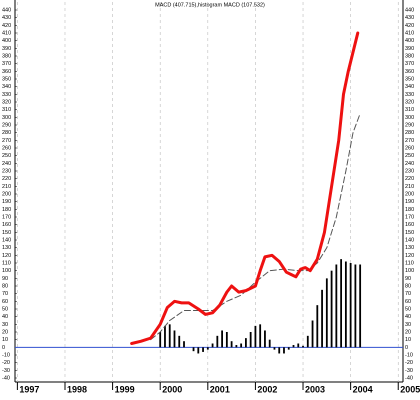  What do you see at coordinates (6, 164) in the screenshot?
I see `y-tick-label: 240` at bounding box center [6, 164].